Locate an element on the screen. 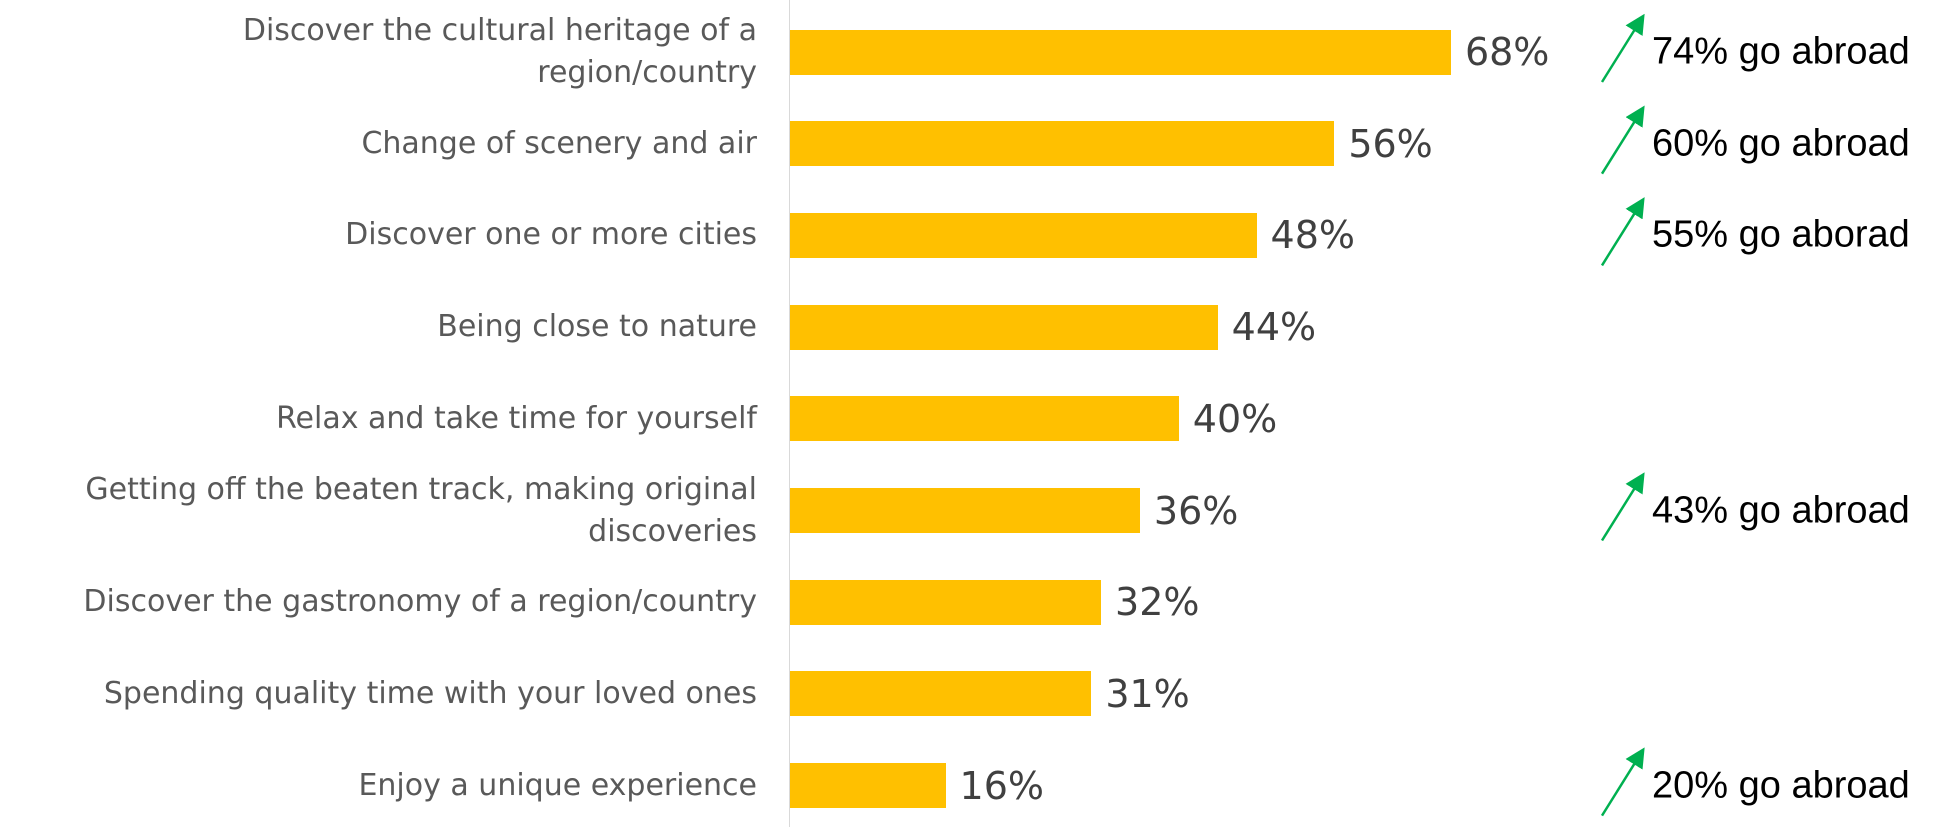  category-label: Change of scenery and air is located at coordinates (559, 143).